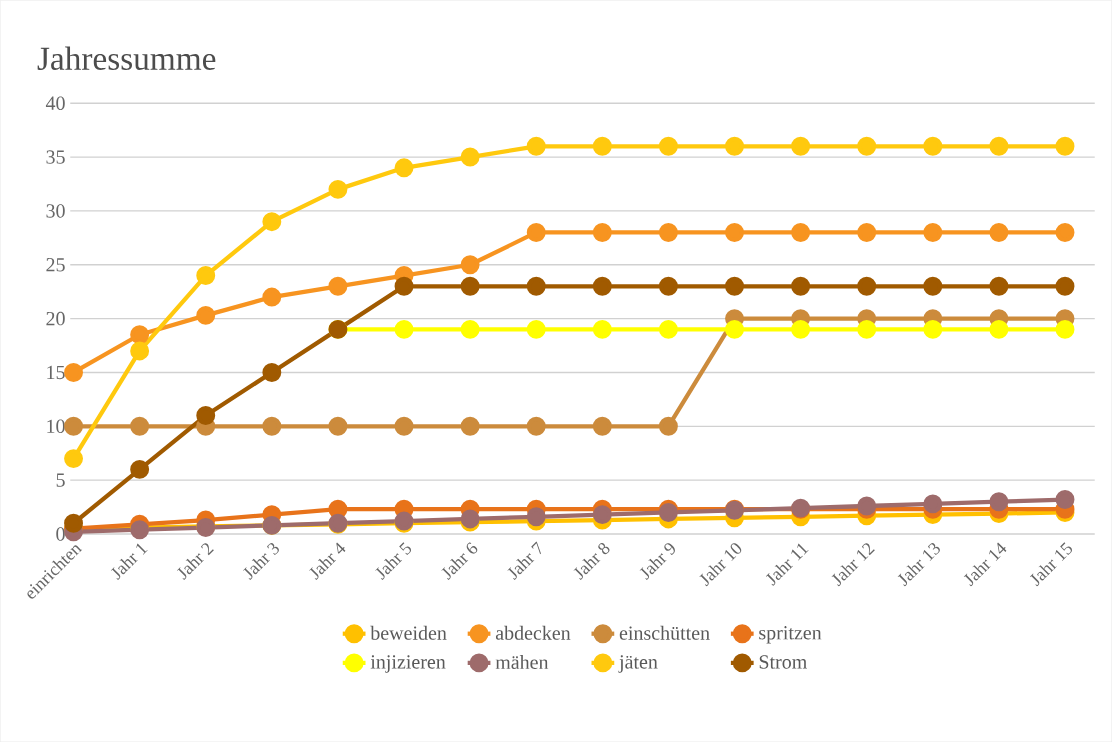 The height and width of the screenshot is (742, 1112). I want to click on x-tick-label: Jahr 6, so click(459, 561).